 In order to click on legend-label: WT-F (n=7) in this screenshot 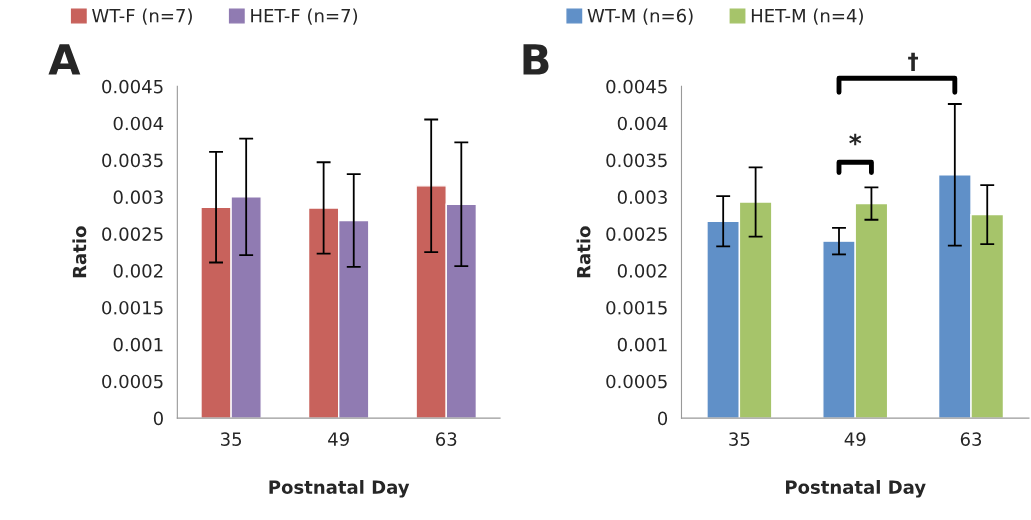, I will do `click(142, 16)`.